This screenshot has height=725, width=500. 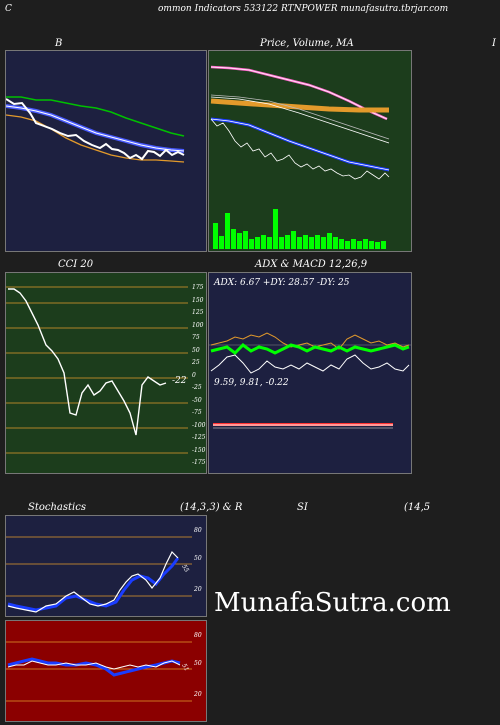 What do you see at coordinates (310, 341) in the screenshot?
I see `plus-di-line` at bounding box center [310, 341].